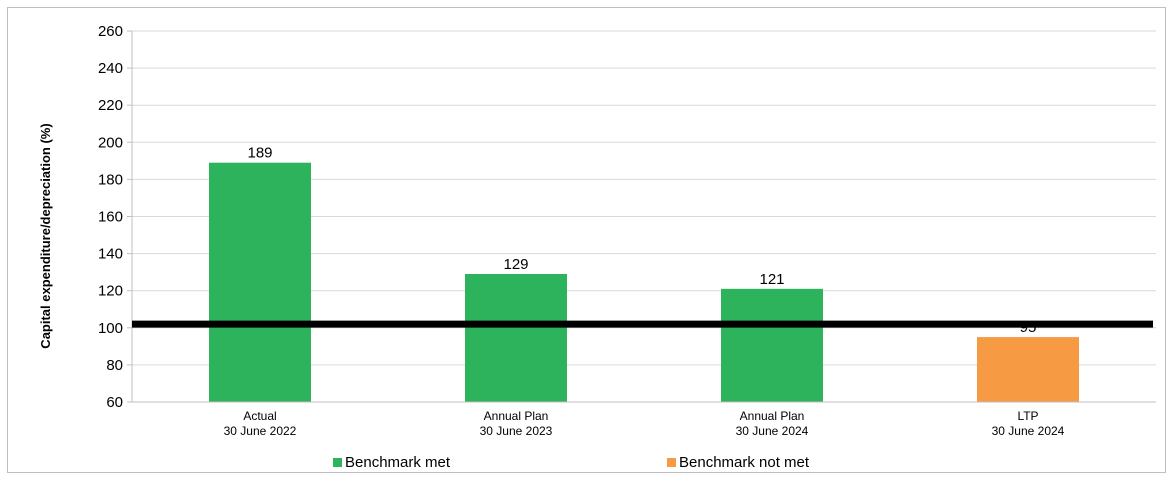 The image size is (1173, 480). I want to click on data-label: 129, so click(515, 264).